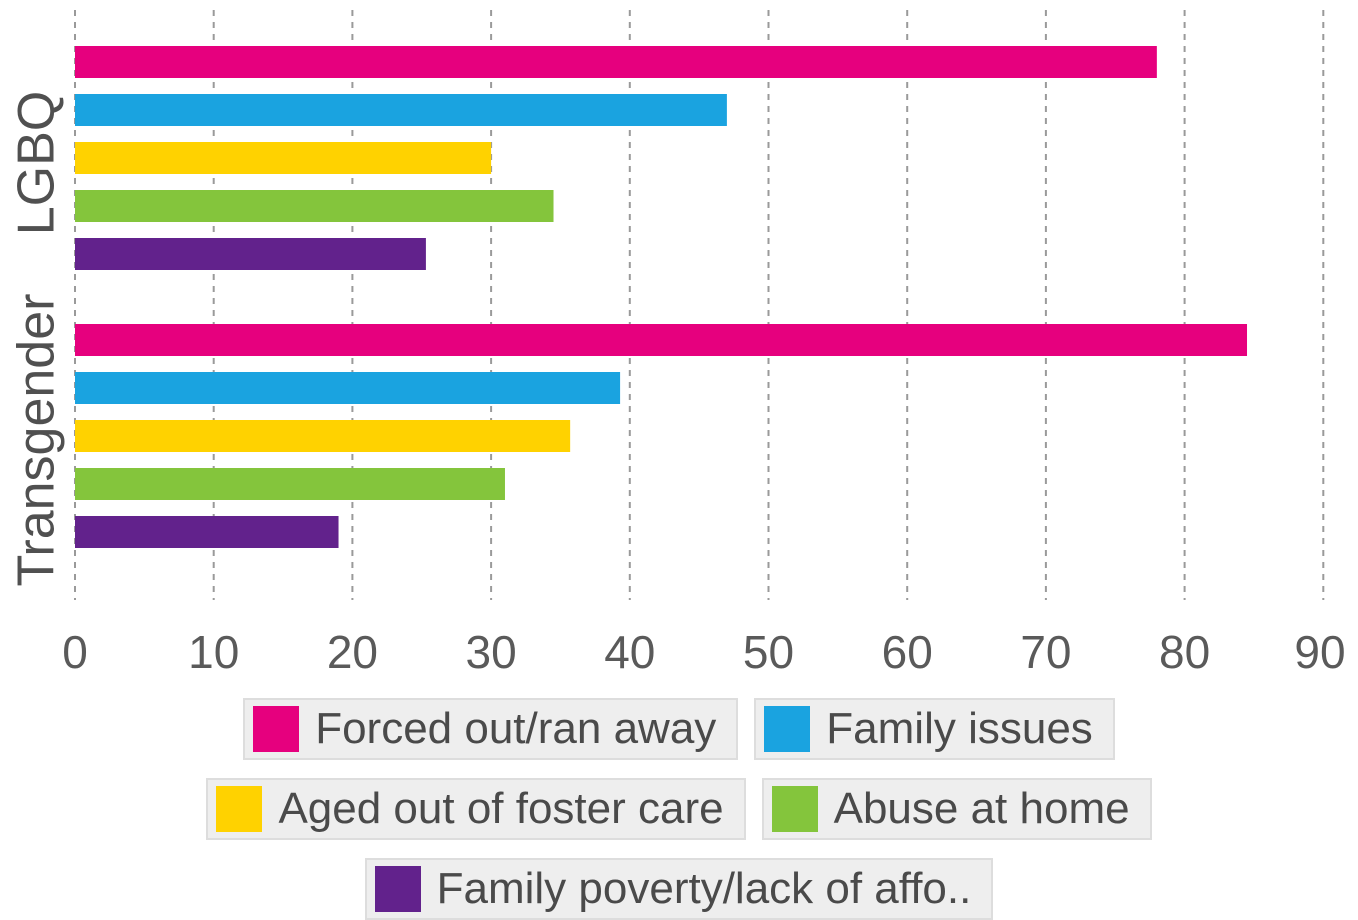 The image size is (1358, 920). What do you see at coordinates (491, 652) in the screenshot?
I see `x-tick-label-30: 30` at bounding box center [491, 652].